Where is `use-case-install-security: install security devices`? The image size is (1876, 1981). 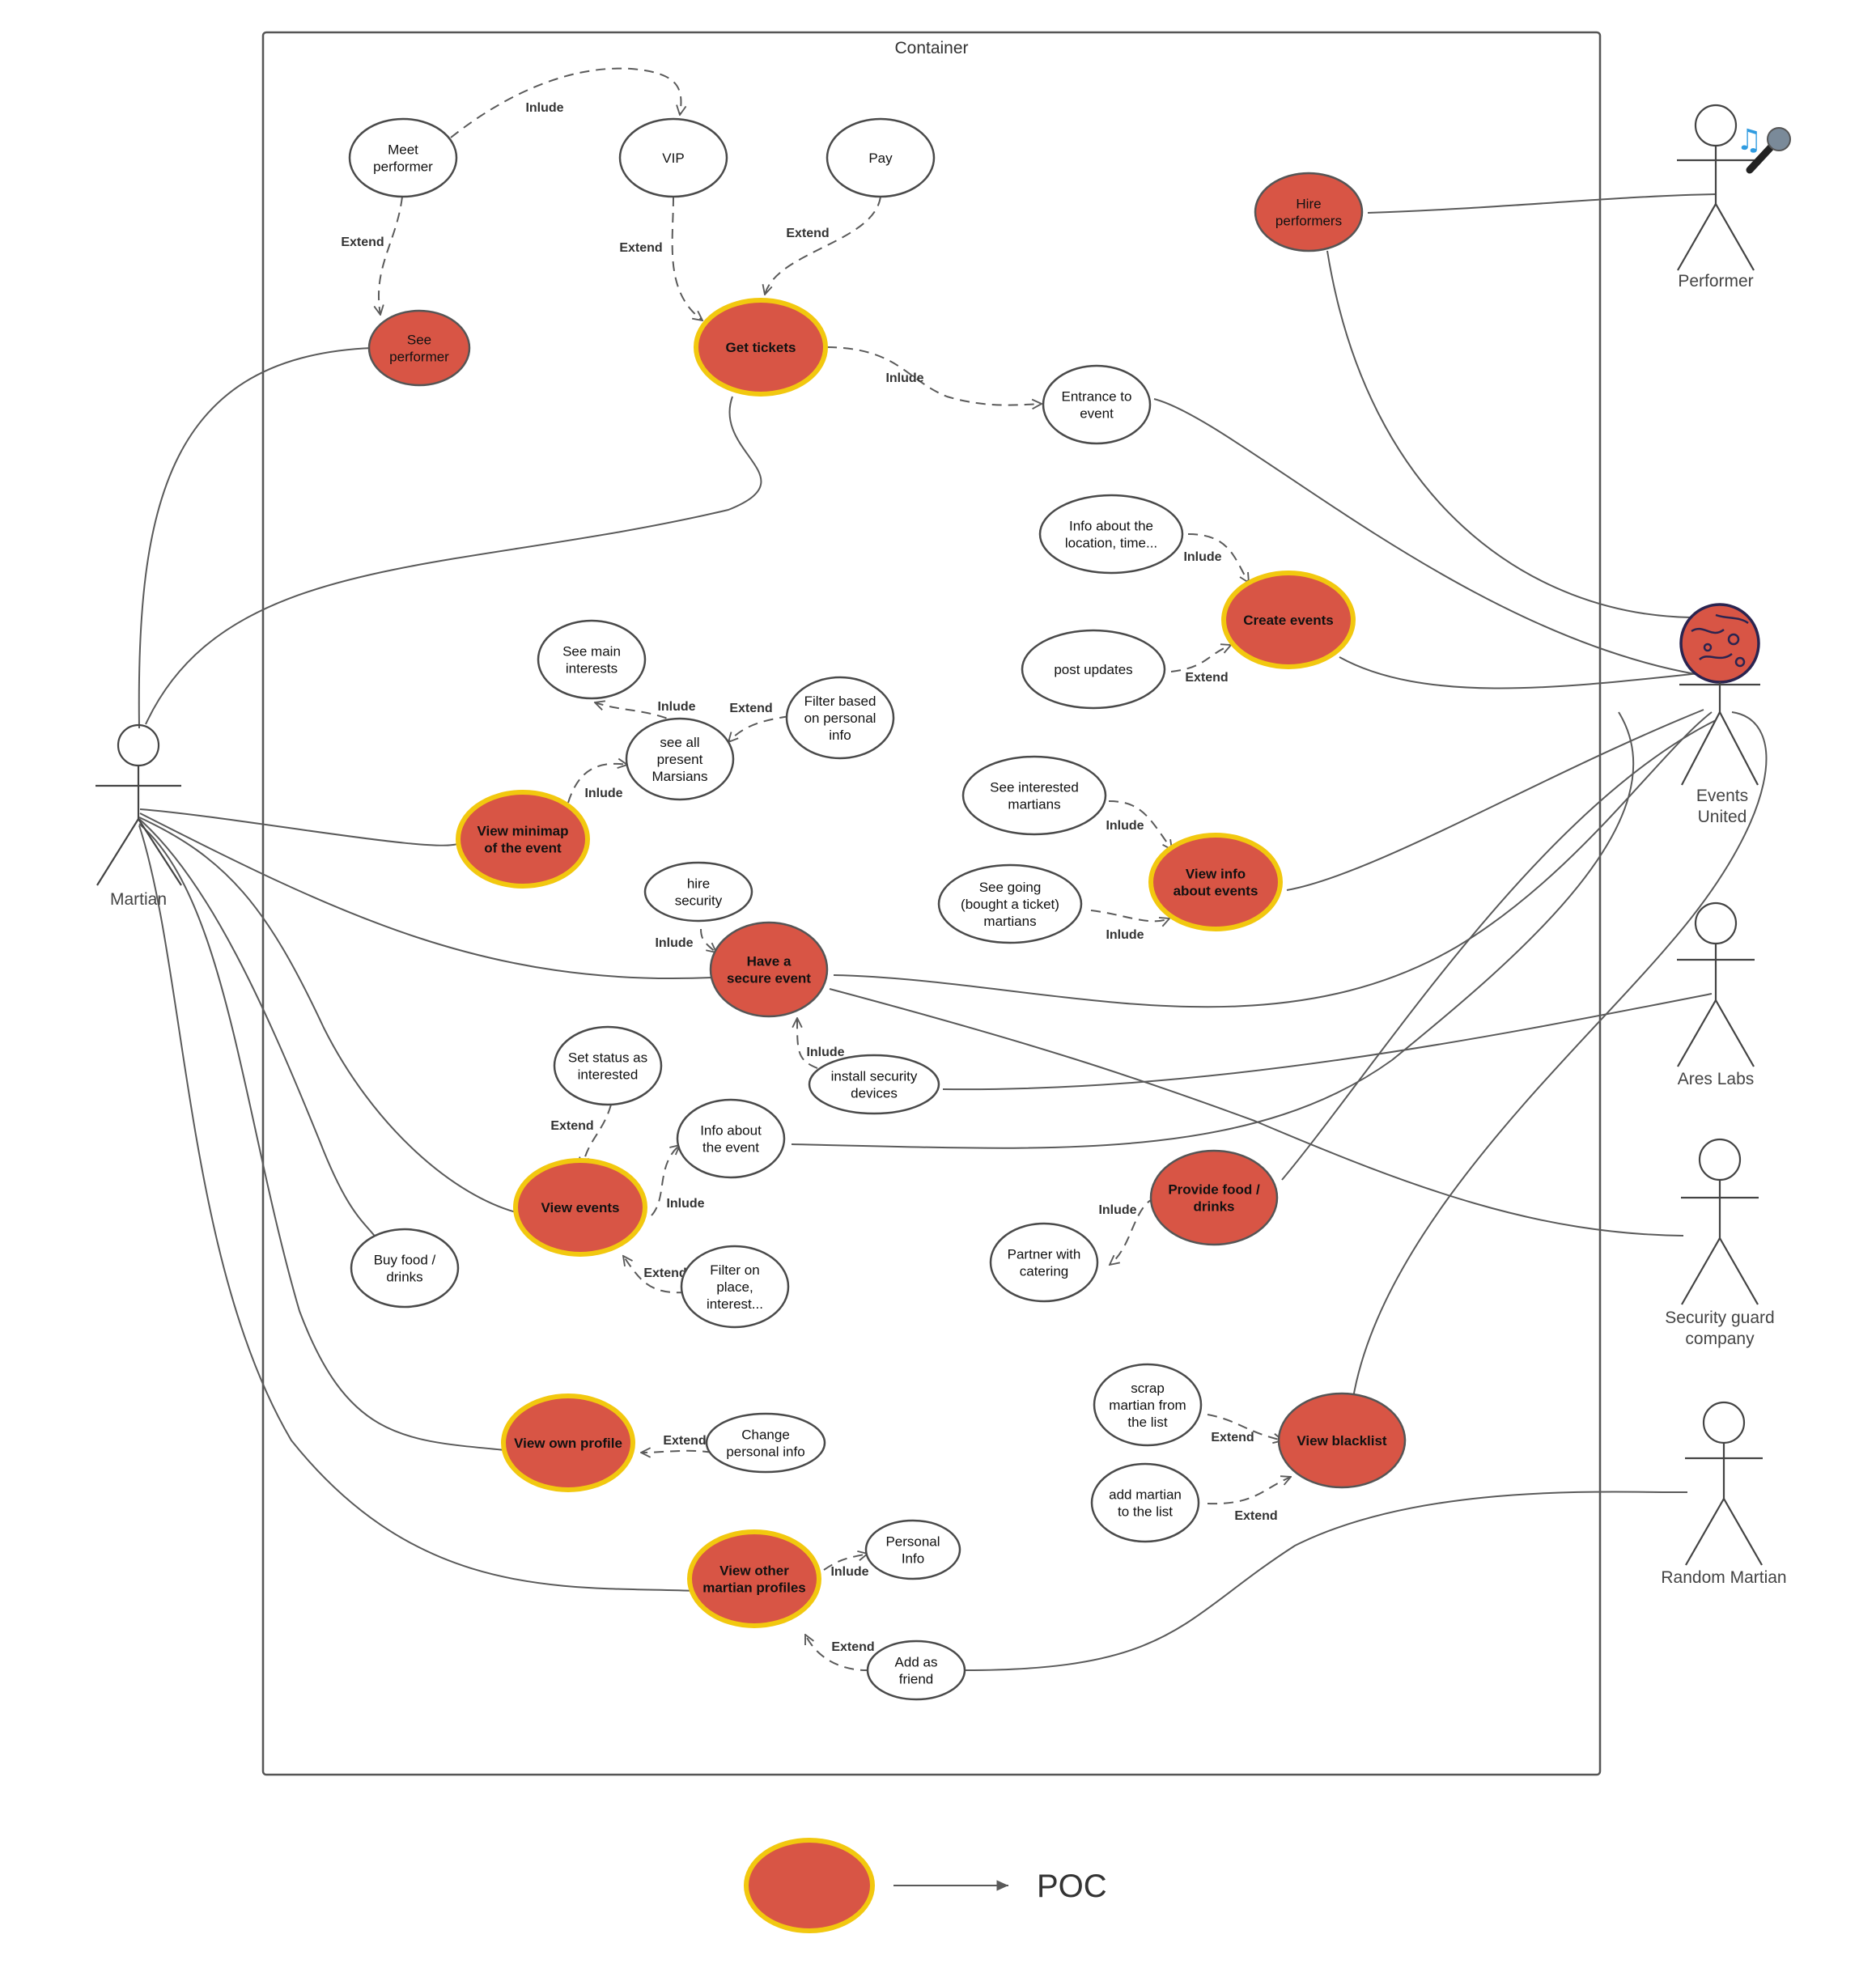
use-case-install-security: install security devices is located at coordinates (874, 1084).